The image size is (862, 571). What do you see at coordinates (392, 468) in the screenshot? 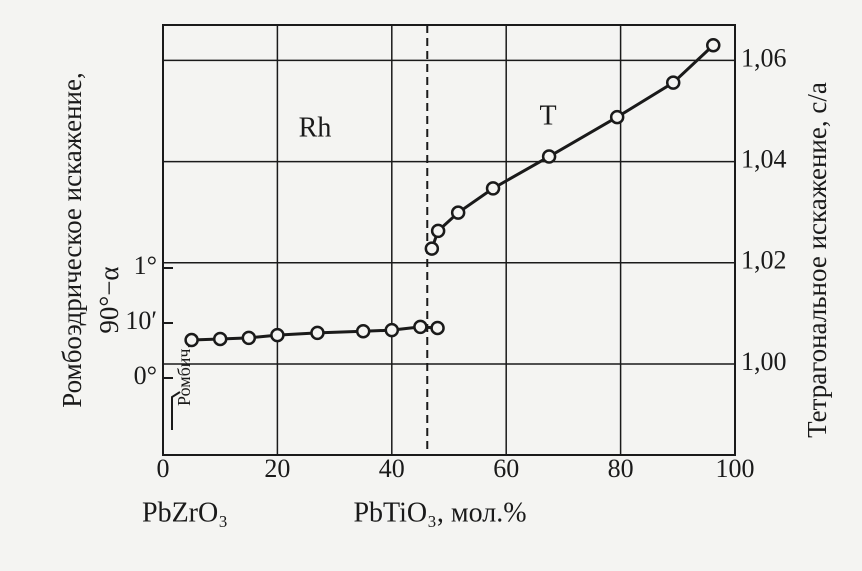
I see `x-tick-label: 40` at bounding box center [392, 468].